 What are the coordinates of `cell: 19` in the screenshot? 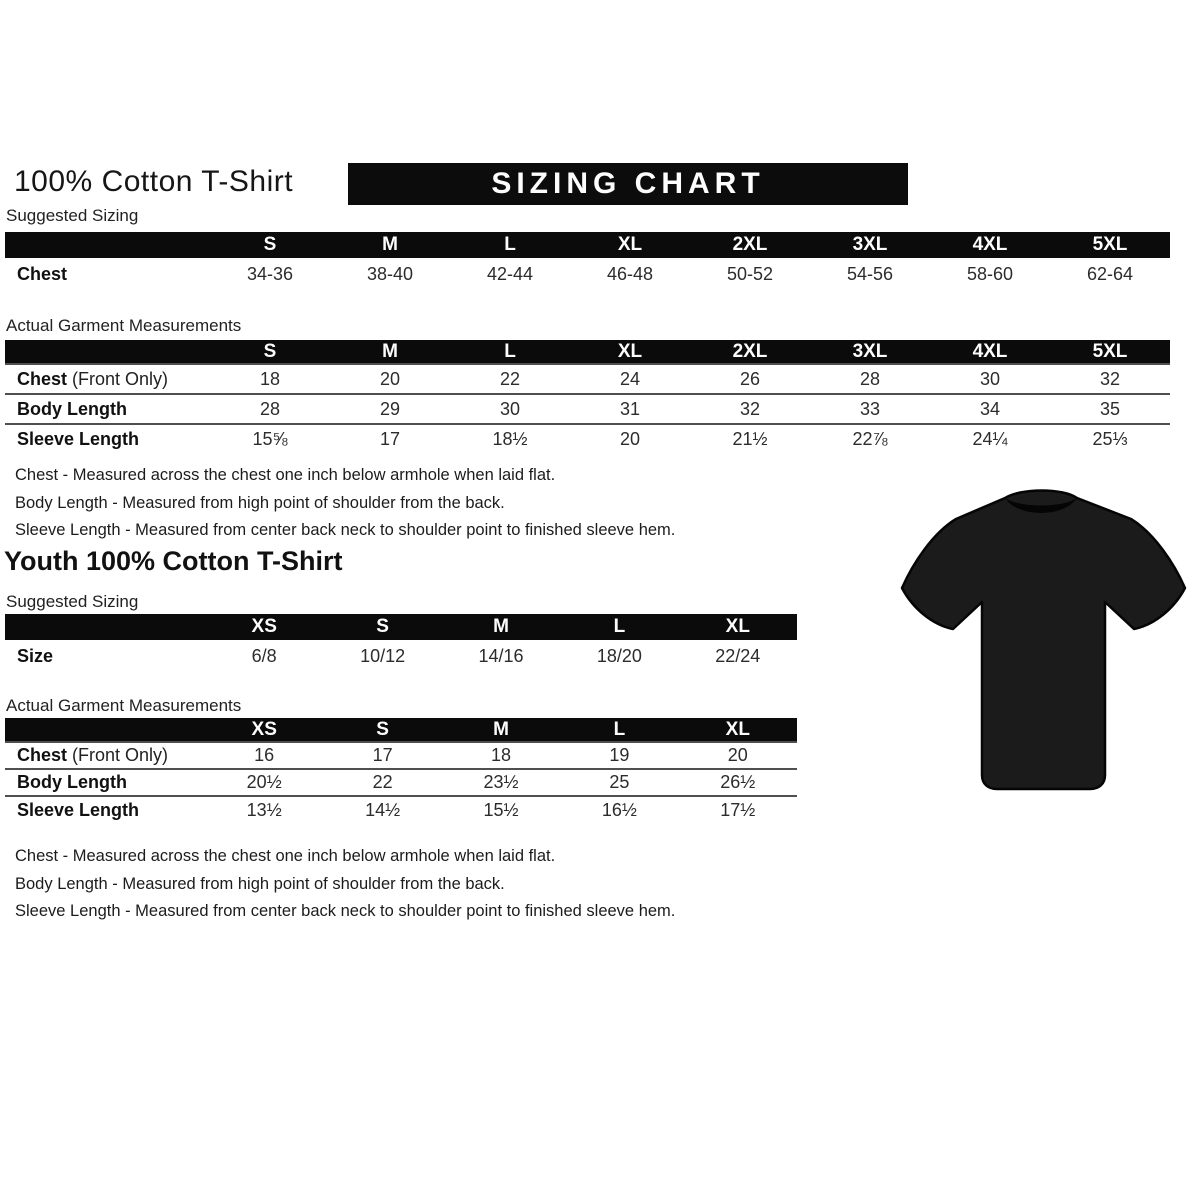 It's located at (619, 755).